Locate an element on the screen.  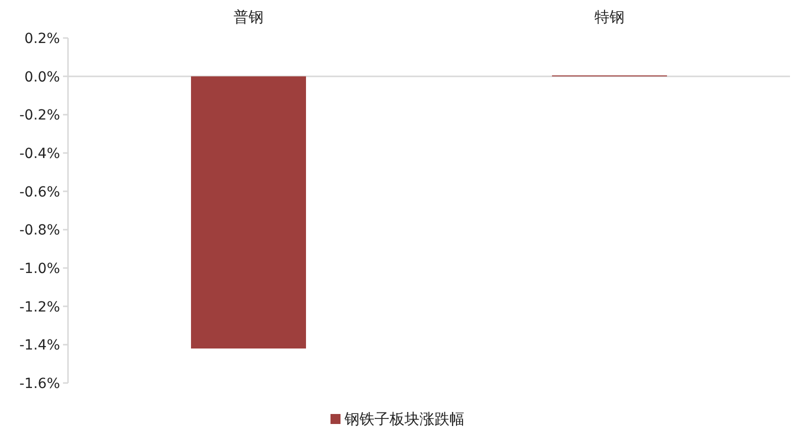
y-tick-label: -0.2% is located at coordinates (39, 116).